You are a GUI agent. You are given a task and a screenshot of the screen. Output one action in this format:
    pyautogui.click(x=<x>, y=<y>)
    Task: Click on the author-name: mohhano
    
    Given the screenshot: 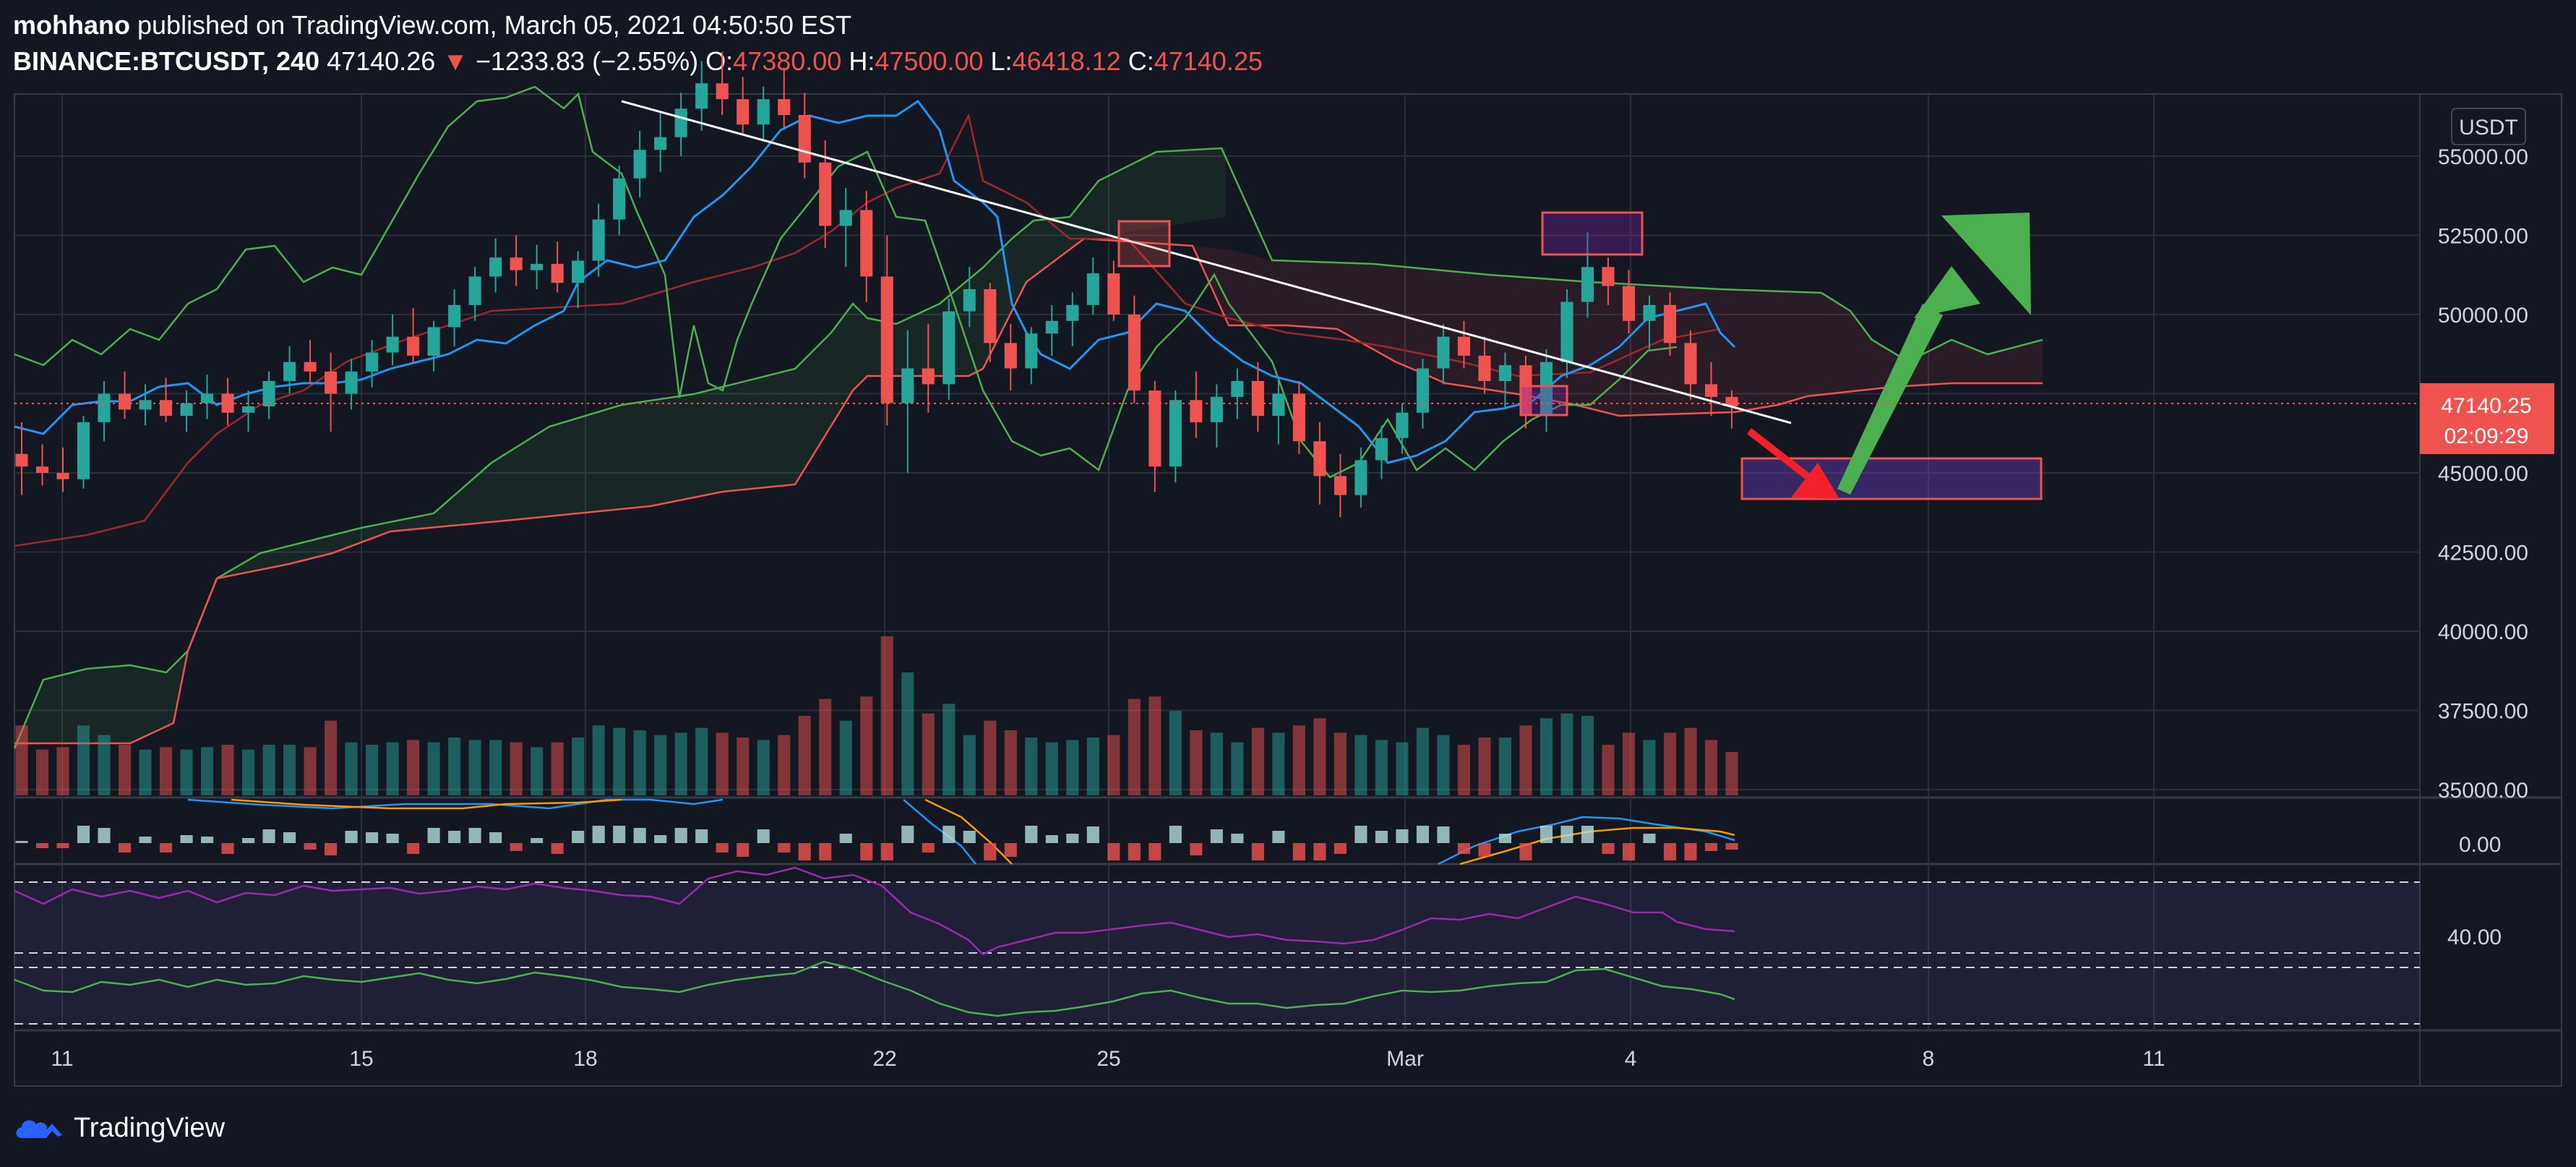 What is the action you would take?
    pyautogui.click(x=72, y=25)
    